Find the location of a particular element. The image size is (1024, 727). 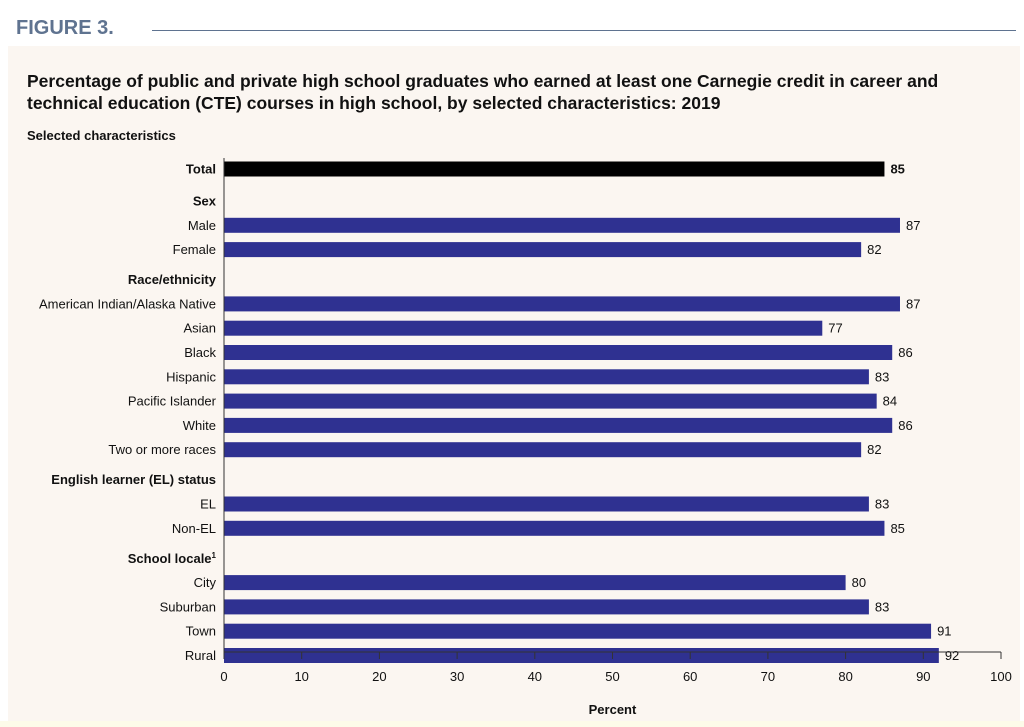

header-rule is located at coordinates (584, 30).